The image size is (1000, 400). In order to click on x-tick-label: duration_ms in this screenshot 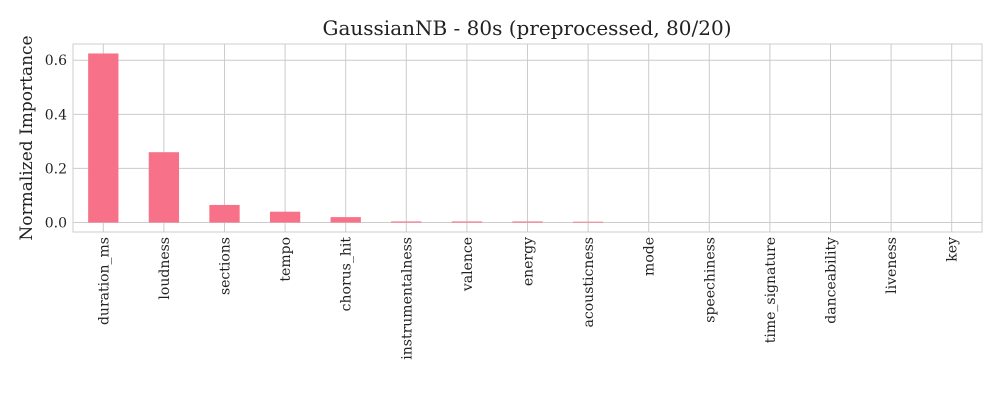, I will do `click(104, 281)`.